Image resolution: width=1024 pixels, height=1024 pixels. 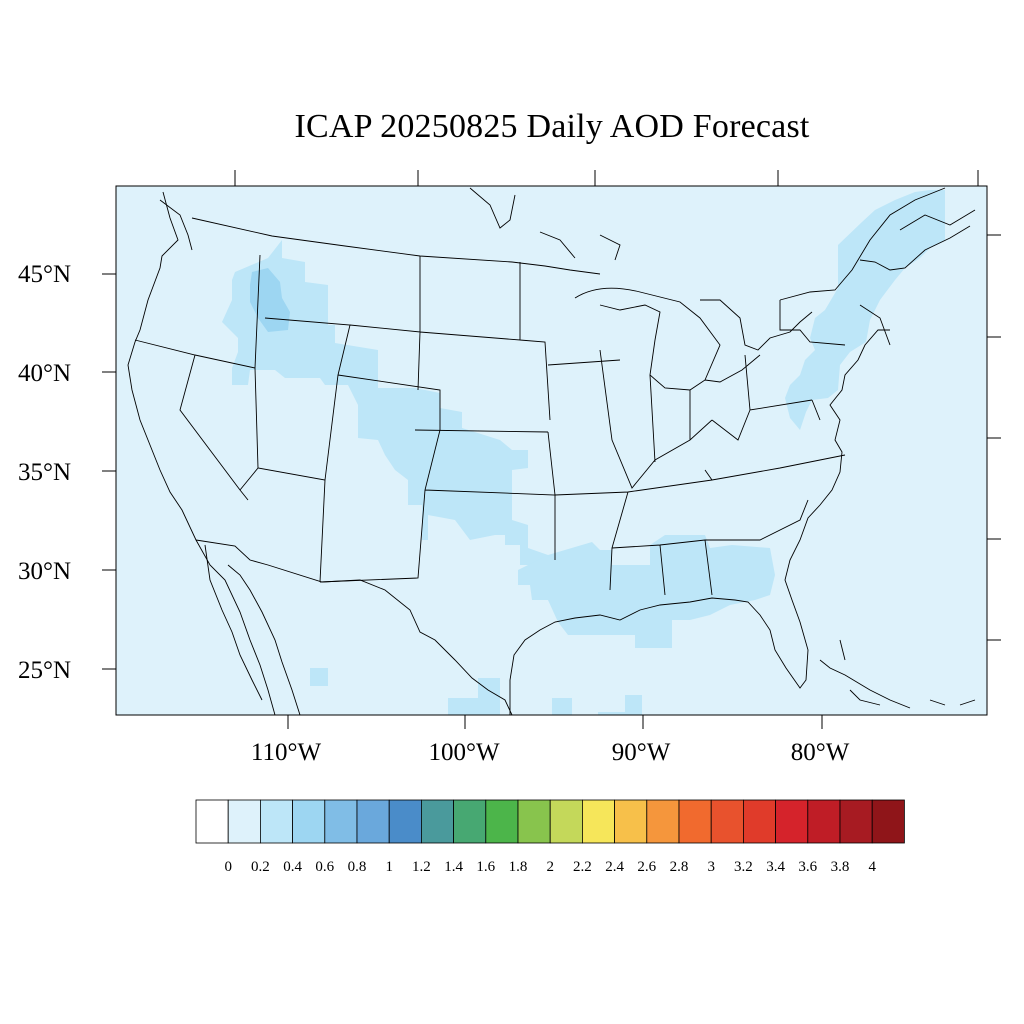 What do you see at coordinates (201, 453) in the screenshot?
I see `pacific-coast` at bounding box center [201, 453].